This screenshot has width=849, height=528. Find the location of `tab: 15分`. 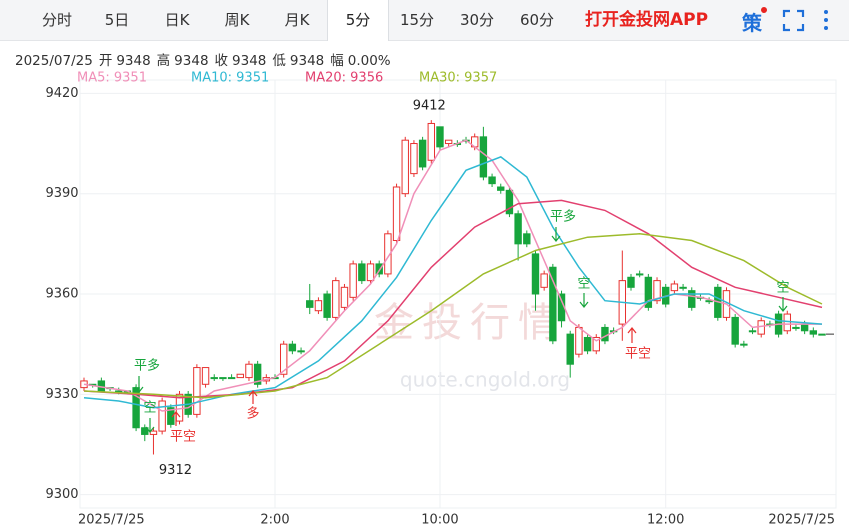

tab: 15分 is located at coordinates (417, 20).